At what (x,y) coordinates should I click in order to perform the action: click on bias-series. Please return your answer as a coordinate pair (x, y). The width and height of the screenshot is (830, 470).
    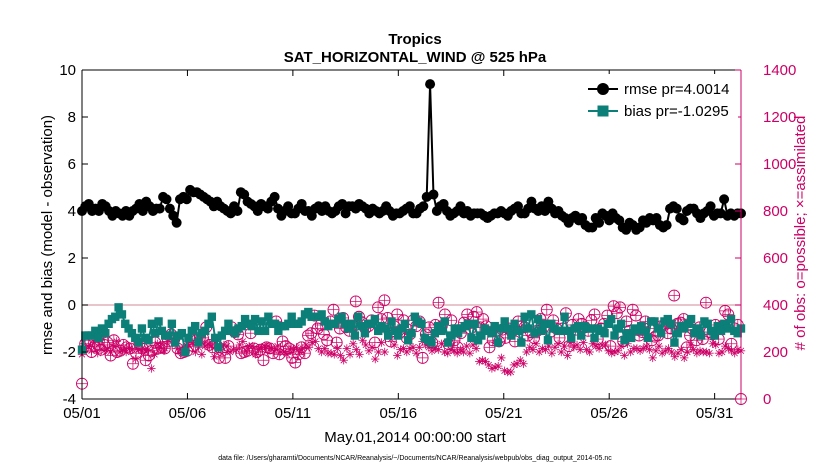
    Looking at the image, I should click on (411, 330).